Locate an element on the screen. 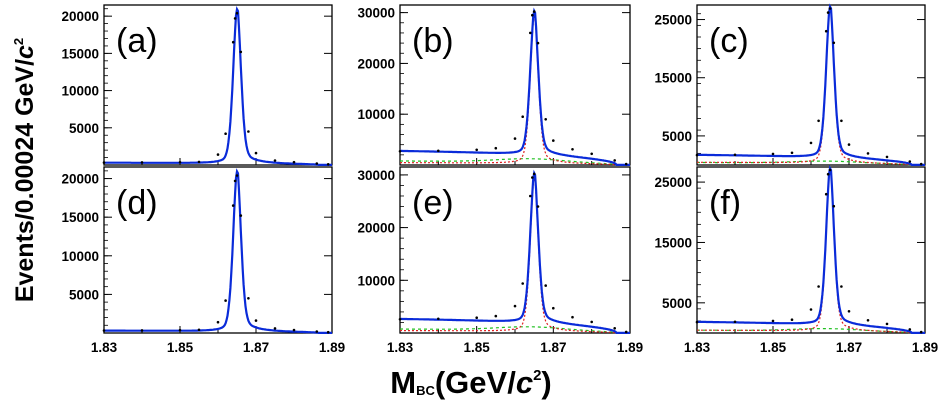 This screenshot has width=943, height=407. panel-label: (d) is located at coordinates (137, 203).